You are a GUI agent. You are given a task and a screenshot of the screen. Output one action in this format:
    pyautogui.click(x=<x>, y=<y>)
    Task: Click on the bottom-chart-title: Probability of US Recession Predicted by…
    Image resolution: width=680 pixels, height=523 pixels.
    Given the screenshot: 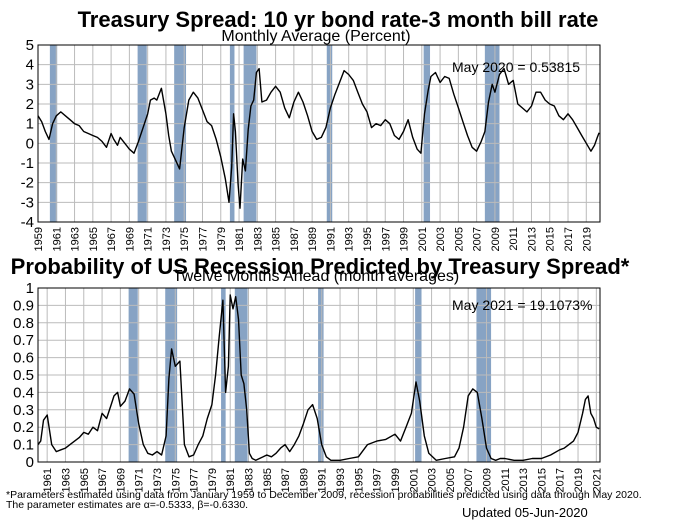 What is the action you would take?
    pyautogui.click(x=320, y=266)
    